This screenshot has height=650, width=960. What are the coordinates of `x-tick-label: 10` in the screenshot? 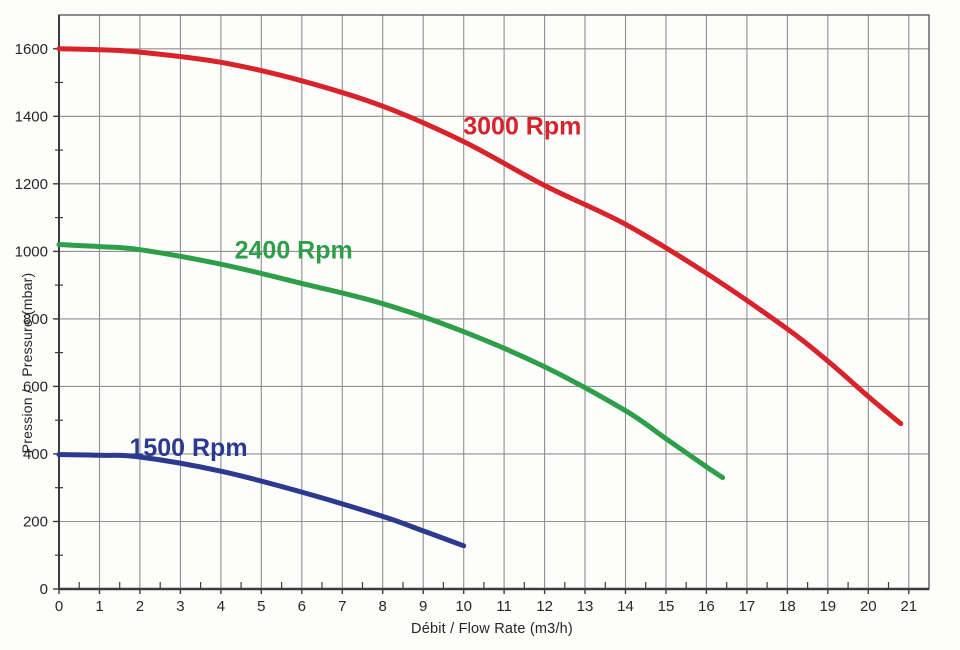 It's located at (463, 606).